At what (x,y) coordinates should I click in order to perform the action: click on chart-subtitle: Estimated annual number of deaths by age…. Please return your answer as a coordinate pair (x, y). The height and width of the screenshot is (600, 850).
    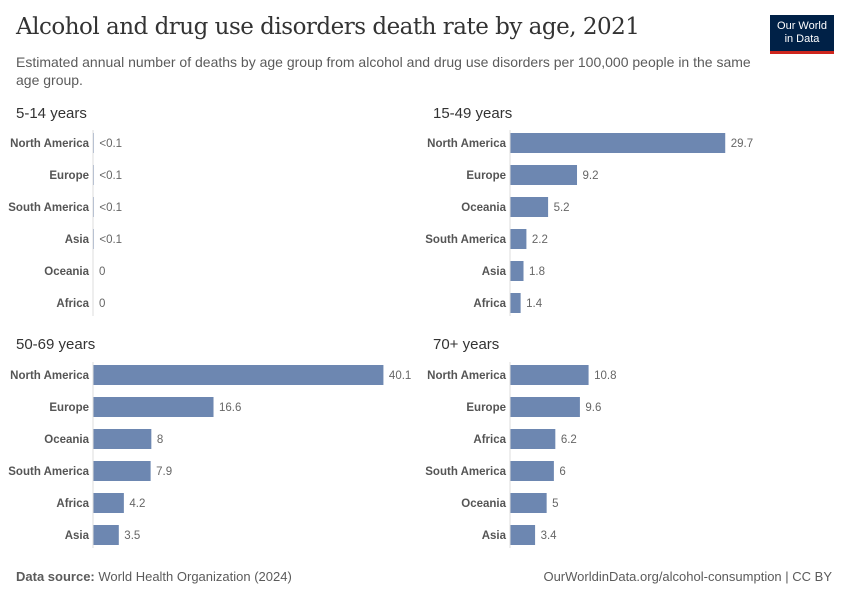
    Looking at the image, I should click on (383, 71).